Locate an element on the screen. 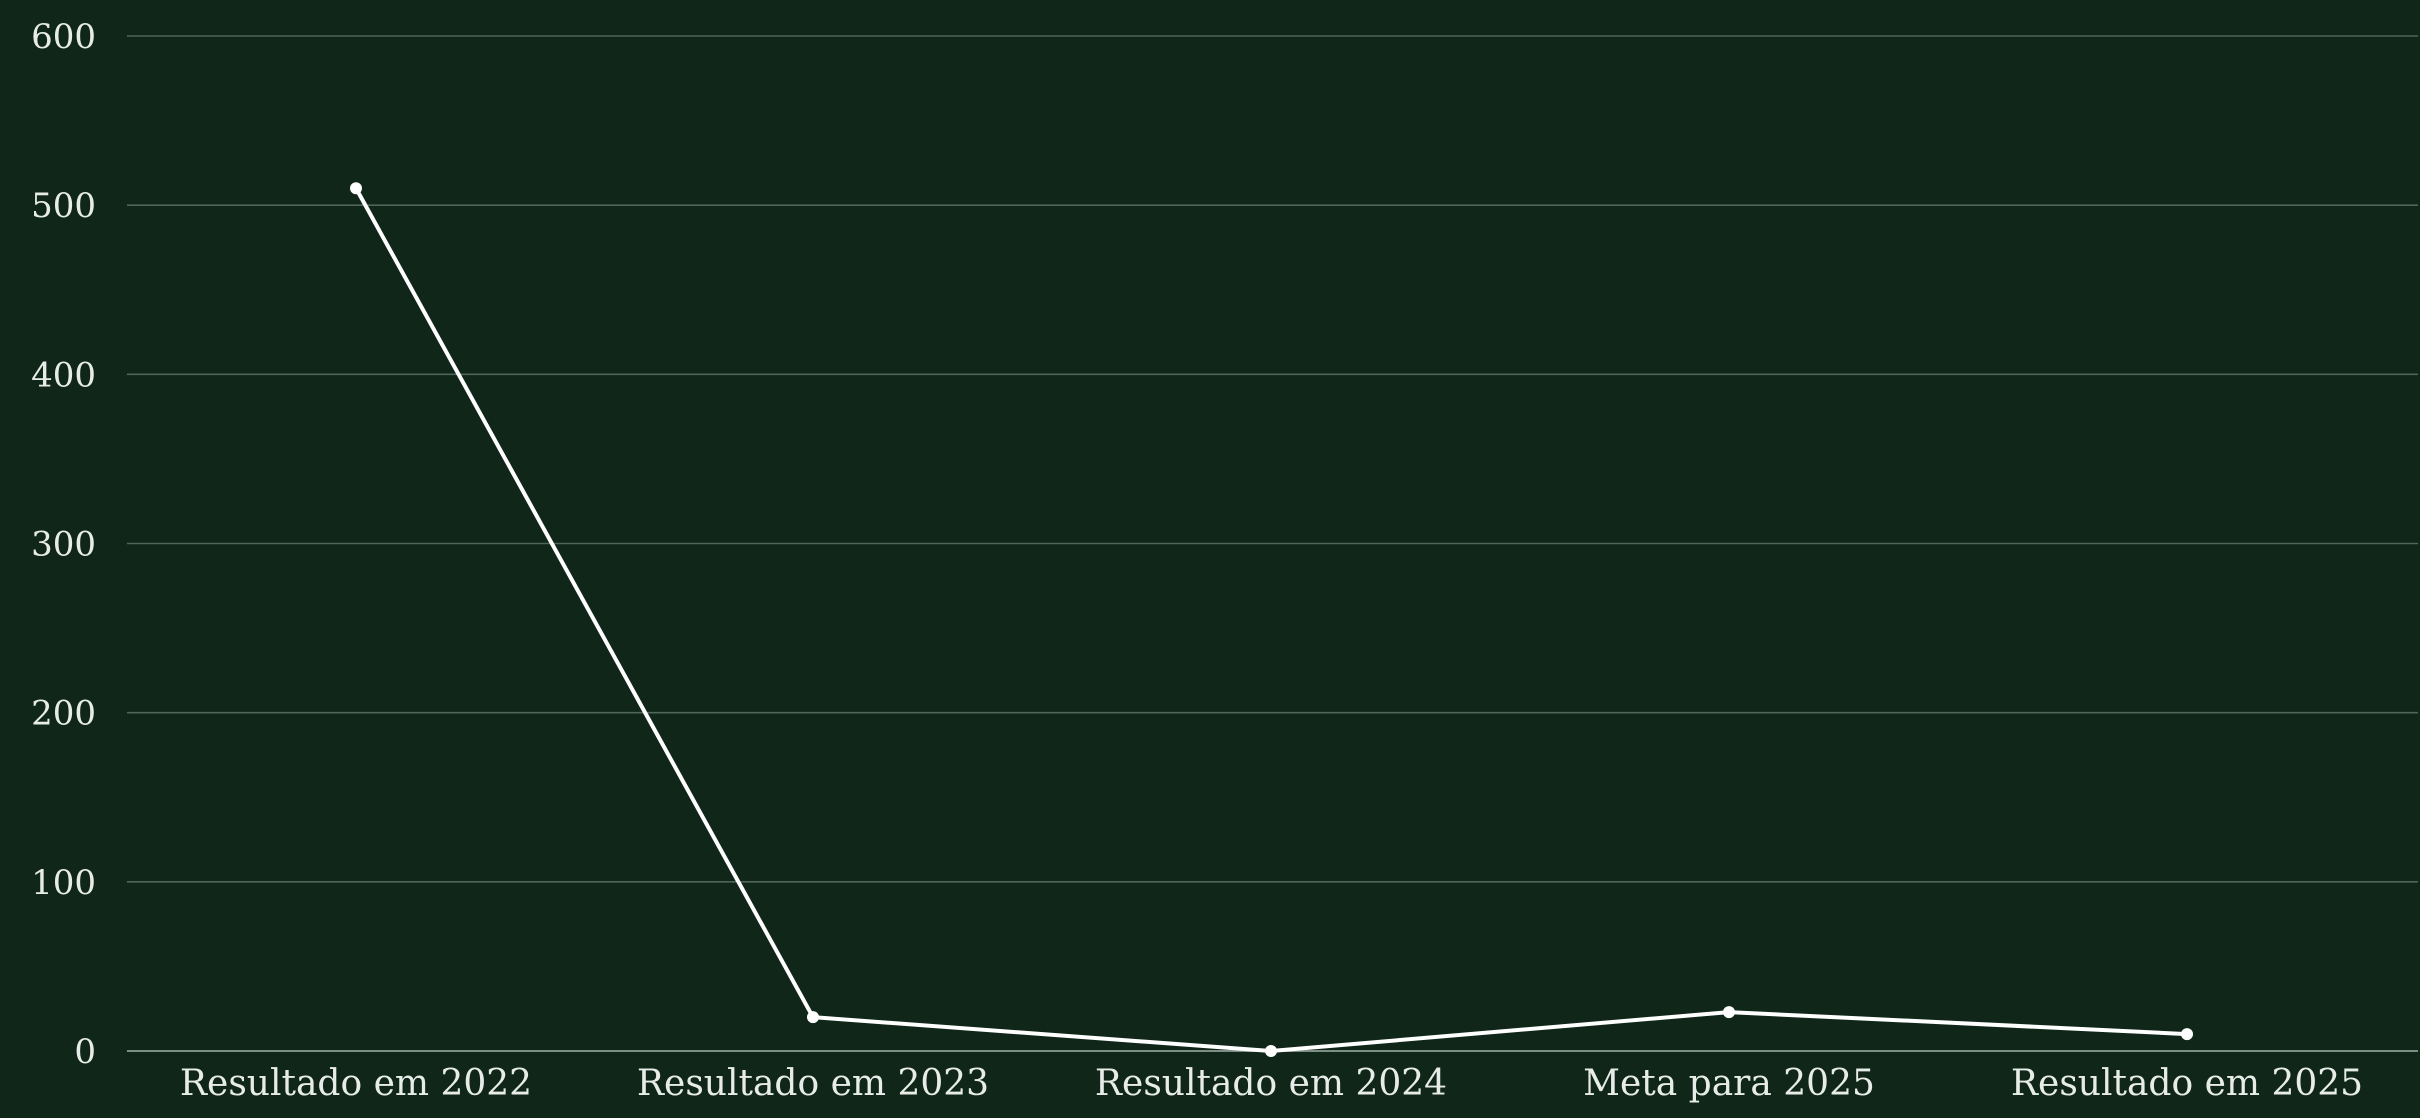 This screenshot has width=2420, height=1118. y-tick-label: 200 is located at coordinates (63, 714).